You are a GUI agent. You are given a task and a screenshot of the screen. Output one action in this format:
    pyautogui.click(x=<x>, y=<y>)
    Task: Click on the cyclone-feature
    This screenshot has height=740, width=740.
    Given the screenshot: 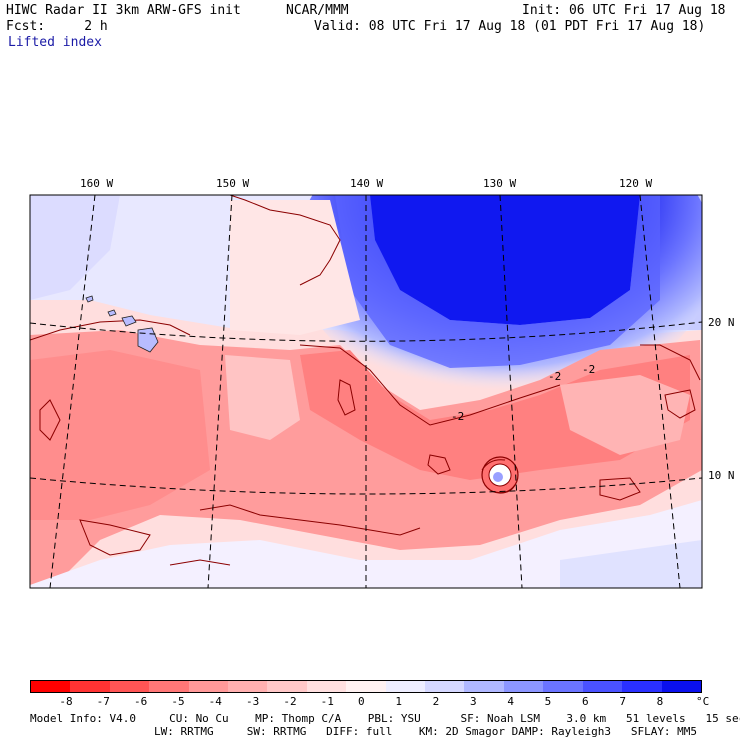 What is the action you would take?
    pyautogui.click(x=500, y=475)
    